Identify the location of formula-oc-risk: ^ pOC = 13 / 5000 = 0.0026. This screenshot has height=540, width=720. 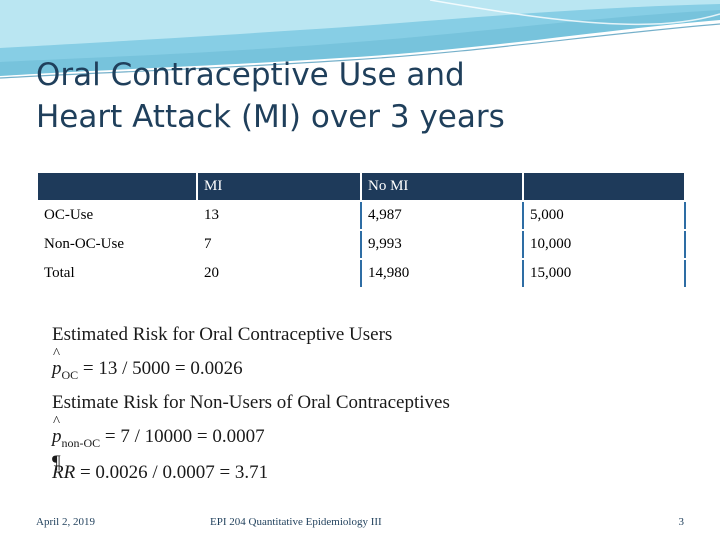
(147, 364).